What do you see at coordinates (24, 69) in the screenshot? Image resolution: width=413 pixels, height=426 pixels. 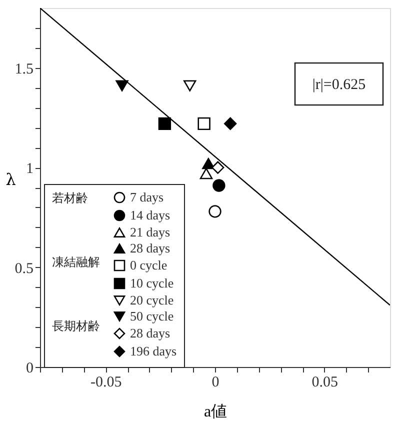 I see `y-tick-label: 1.5` at bounding box center [24, 69].